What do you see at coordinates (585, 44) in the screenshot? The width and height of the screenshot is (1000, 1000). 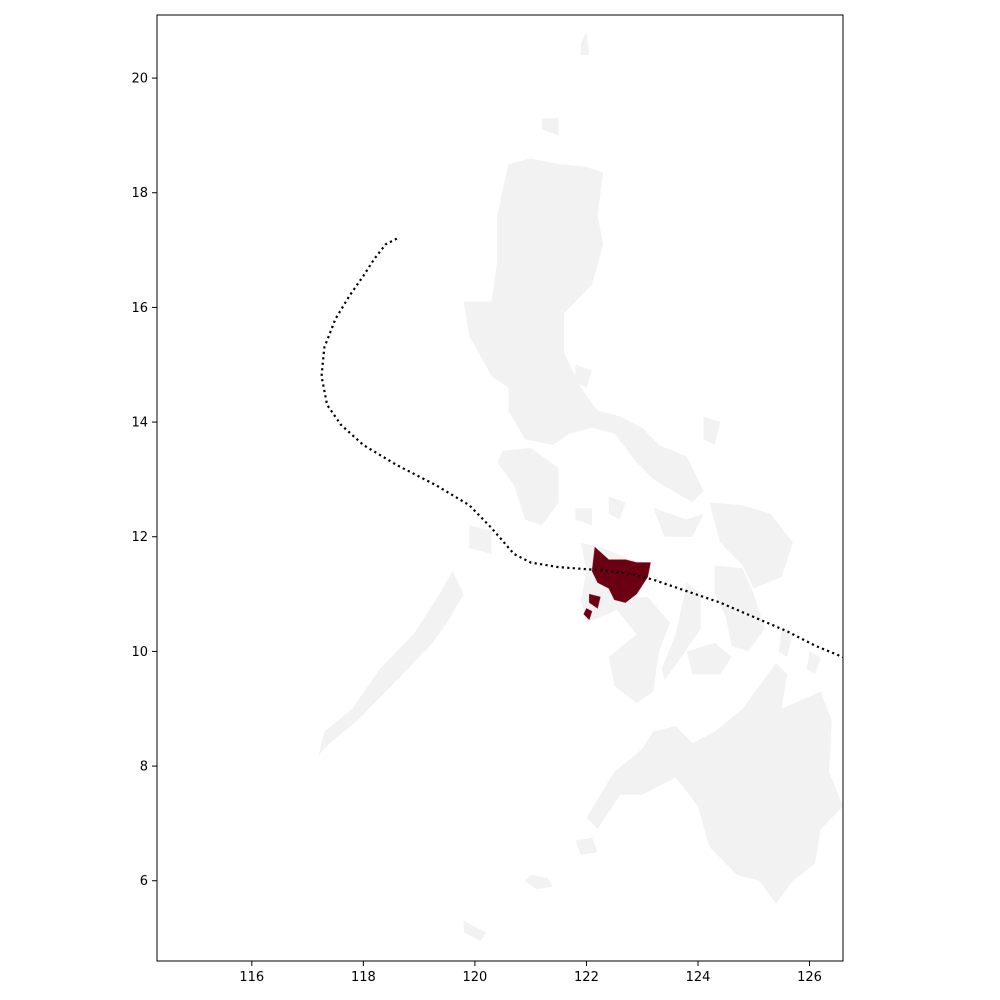 I see `batanes-islands` at bounding box center [585, 44].